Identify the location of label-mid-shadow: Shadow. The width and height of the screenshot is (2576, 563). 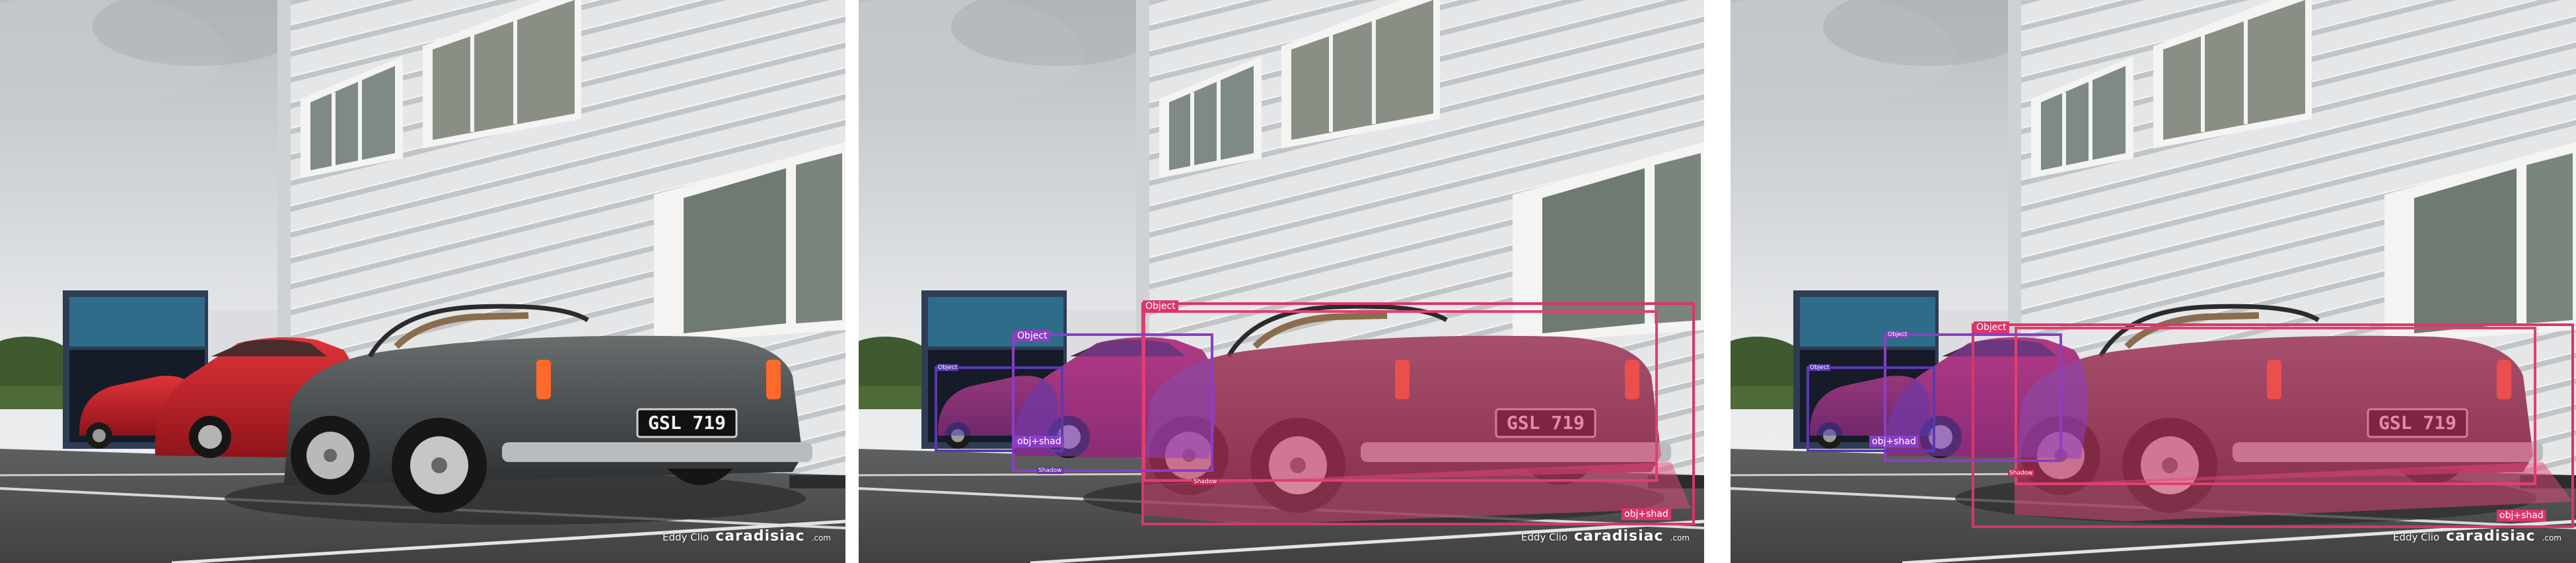
(1050, 471).